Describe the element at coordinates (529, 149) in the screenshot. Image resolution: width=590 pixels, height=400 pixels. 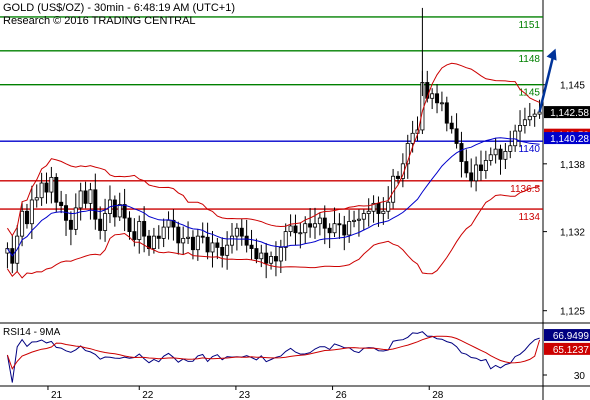
I see `level-label: 1140` at that location.